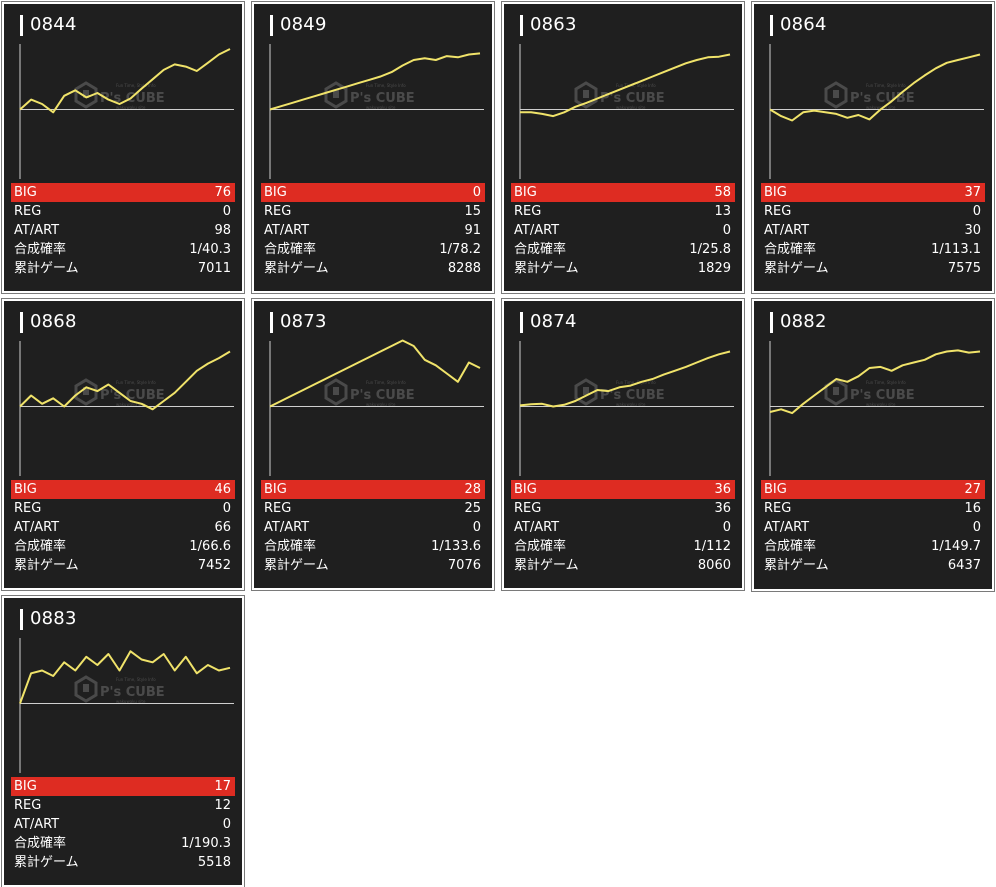  I want to click on at-row-value: 30, so click(972, 230).